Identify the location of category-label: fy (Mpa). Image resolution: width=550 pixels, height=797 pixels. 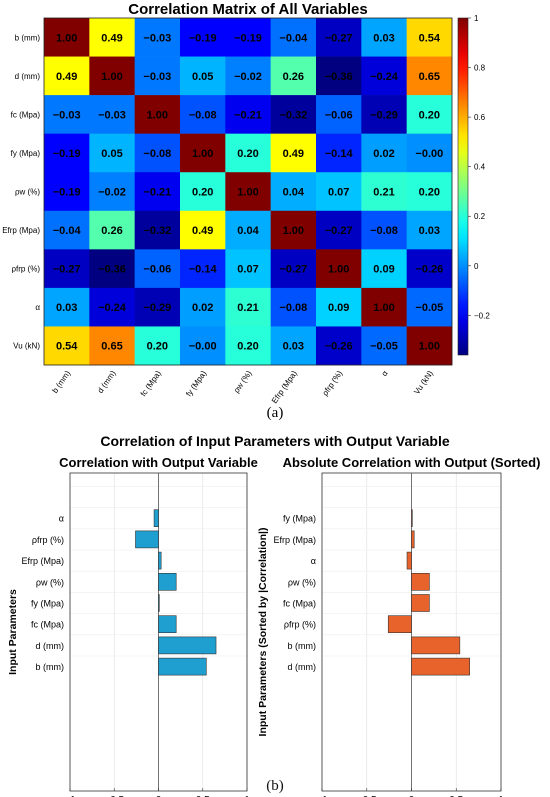
(47, 604).